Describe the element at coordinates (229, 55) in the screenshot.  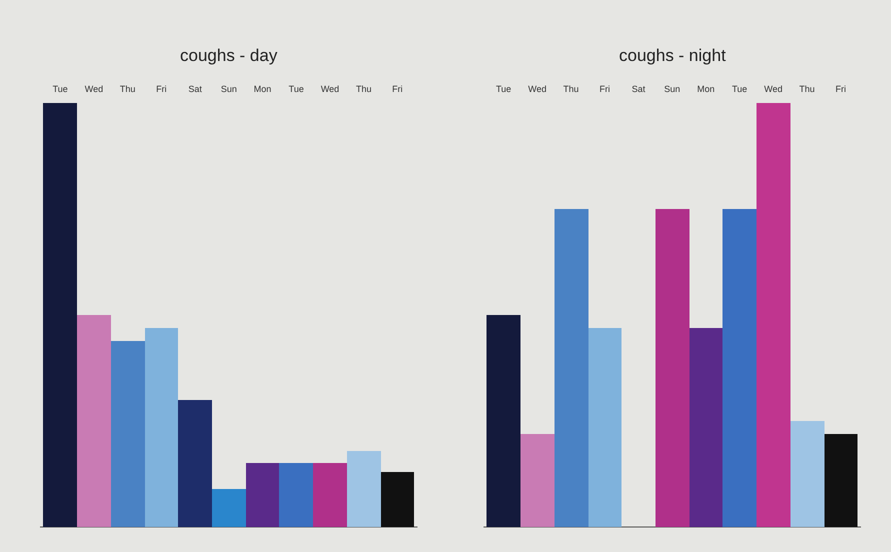
I see `chart-title: coughs - day` at that location.